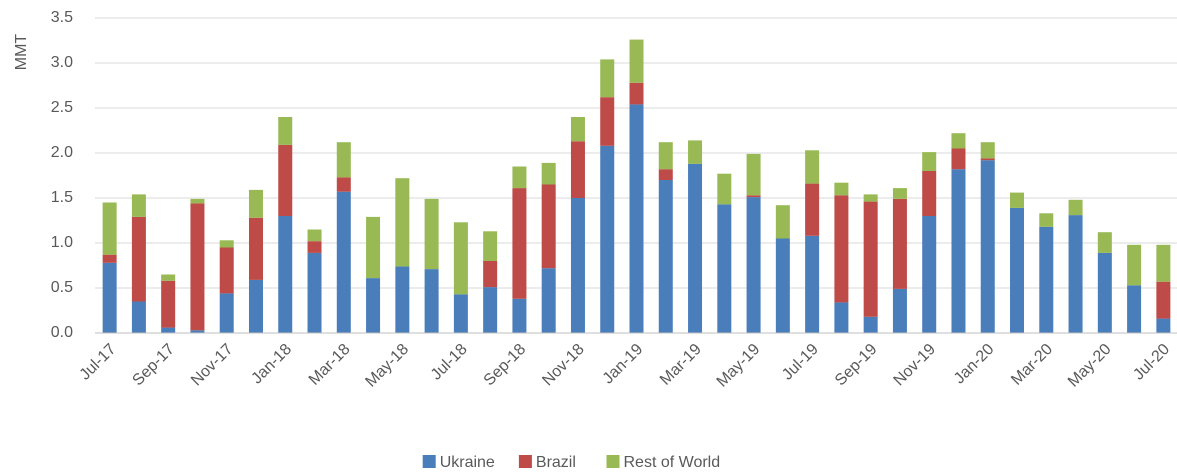 The width and height of the screenshot is (1177, 474). What do you see at coordinates (1032, 365) in the screenshot?
I see `x-tick-label: Mar-20` at bounding box center [1032, 365].